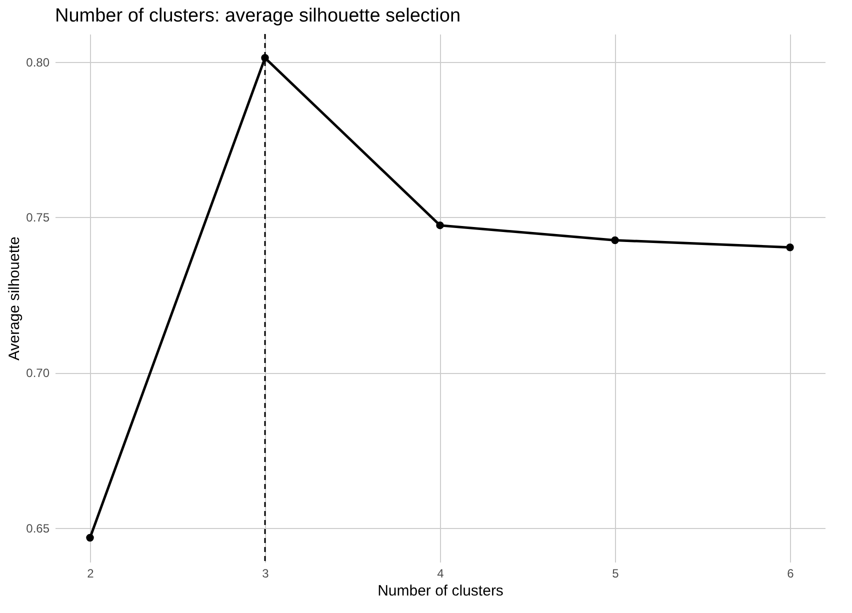 This screenshot has height=613, width=852. Describe the element at coordinates (790, 573) in the screenshot. I see `x-tick-label: 6` at that location.